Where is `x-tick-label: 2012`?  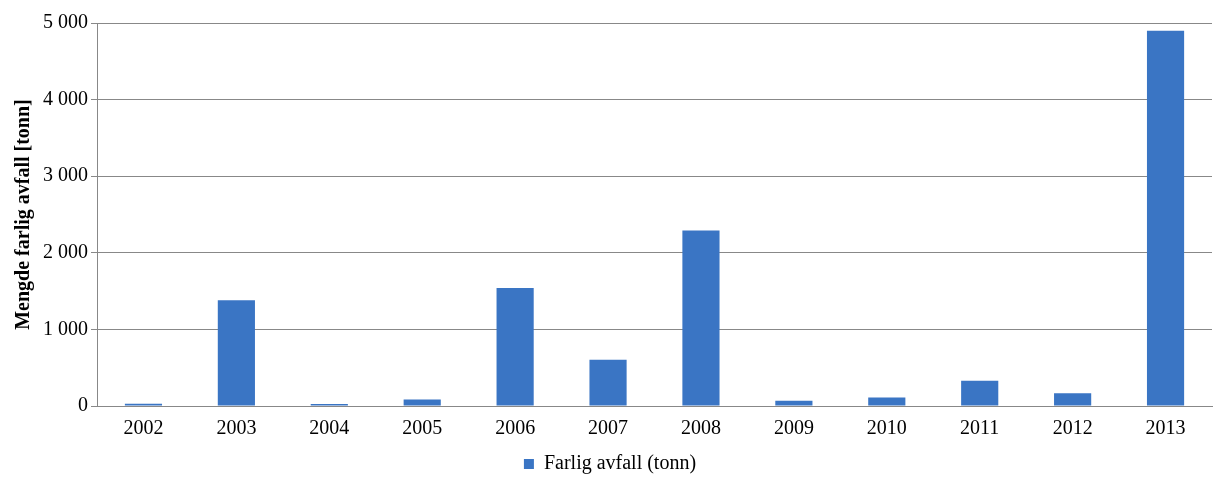
x-tick-label: 2012 is located at coordinates (1072, 427).